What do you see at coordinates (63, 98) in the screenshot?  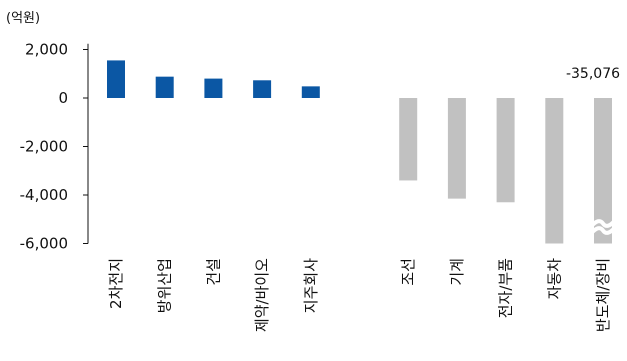 I see `y-tick-label: 0` at bounding box center [63, 98].